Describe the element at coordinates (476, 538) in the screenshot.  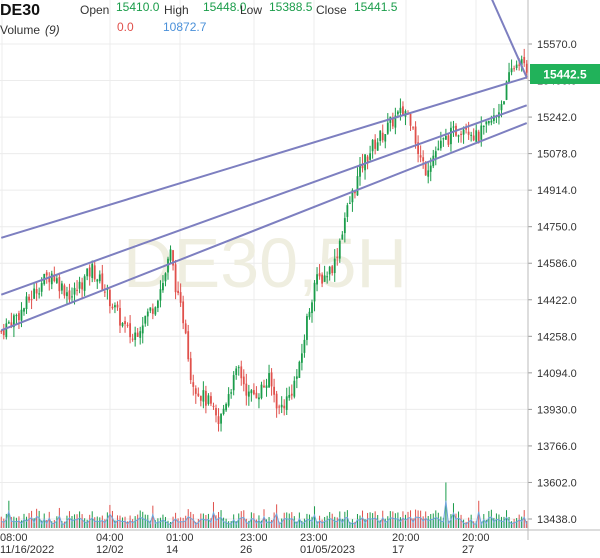
I see `x-tick-time: 20:00` at that location.